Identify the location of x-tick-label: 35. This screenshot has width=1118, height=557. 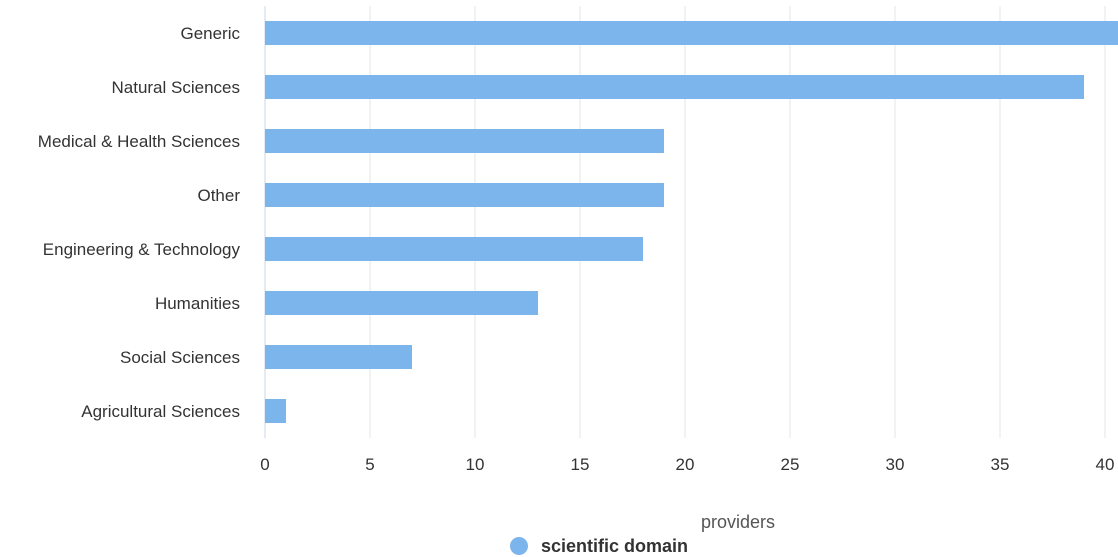
(1000, 464).